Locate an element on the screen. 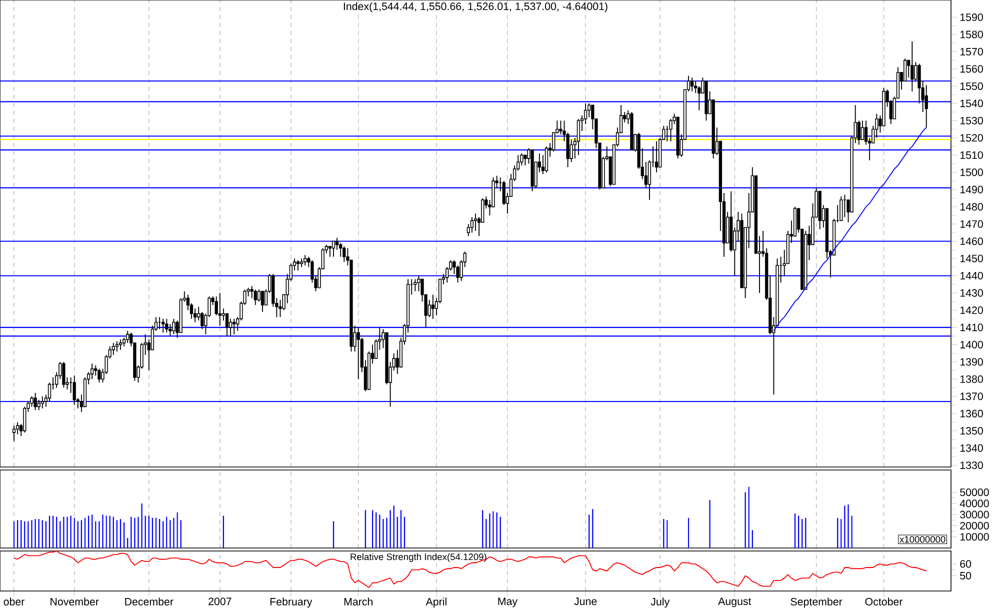  x-tick-label: October is located at coordinates (884, 602).